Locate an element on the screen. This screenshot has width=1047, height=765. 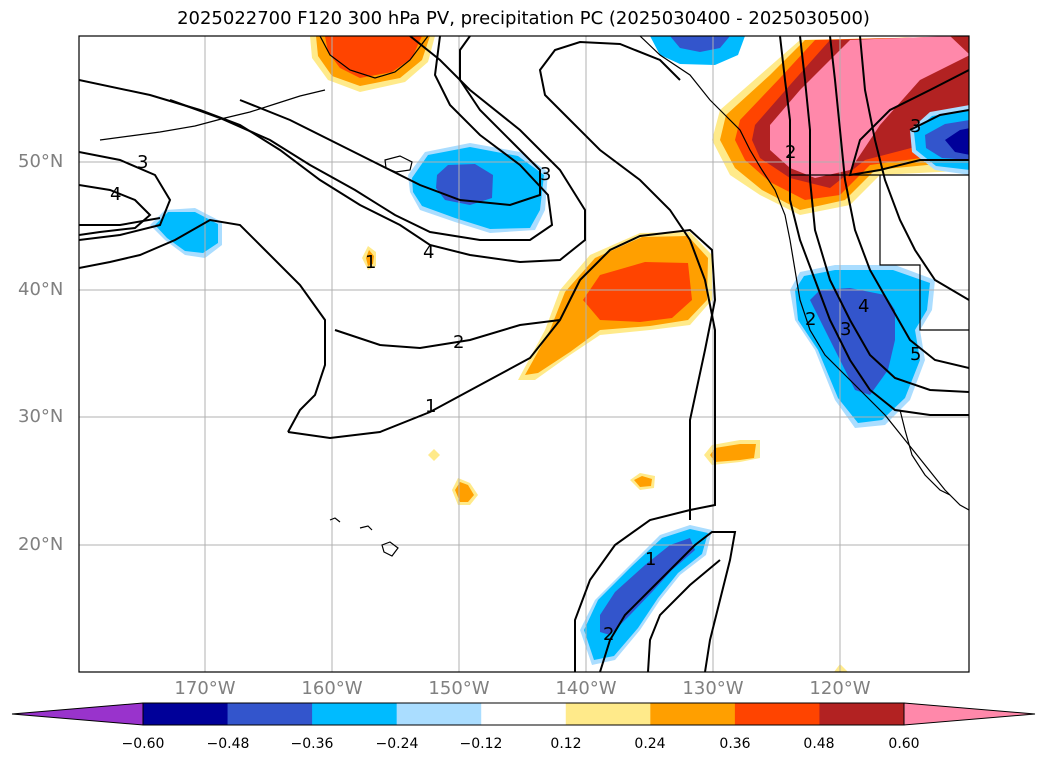
shade-navy-east is located at coordinates (957, 141).